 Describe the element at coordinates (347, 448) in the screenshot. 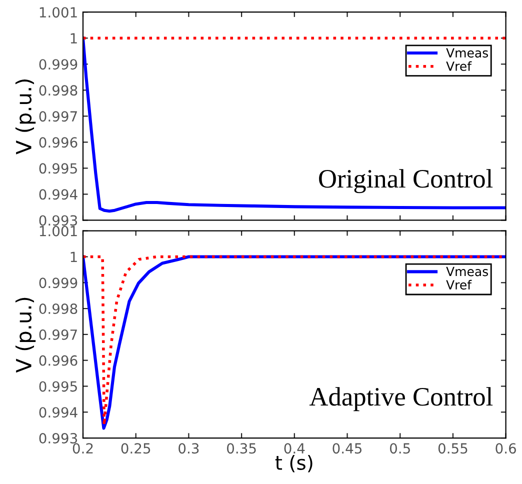

I see `x-tick-label: 0.45` at that location.